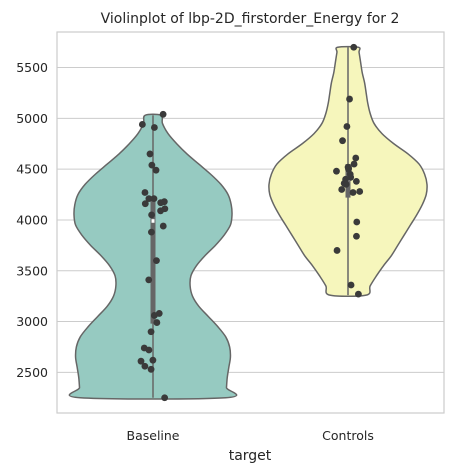 This screenshot has width=454, height=473. What do you see at coordinates (32, 372) in the screenshot?
I see `y-tick-label: 2500` at bounding box center [32, 372].